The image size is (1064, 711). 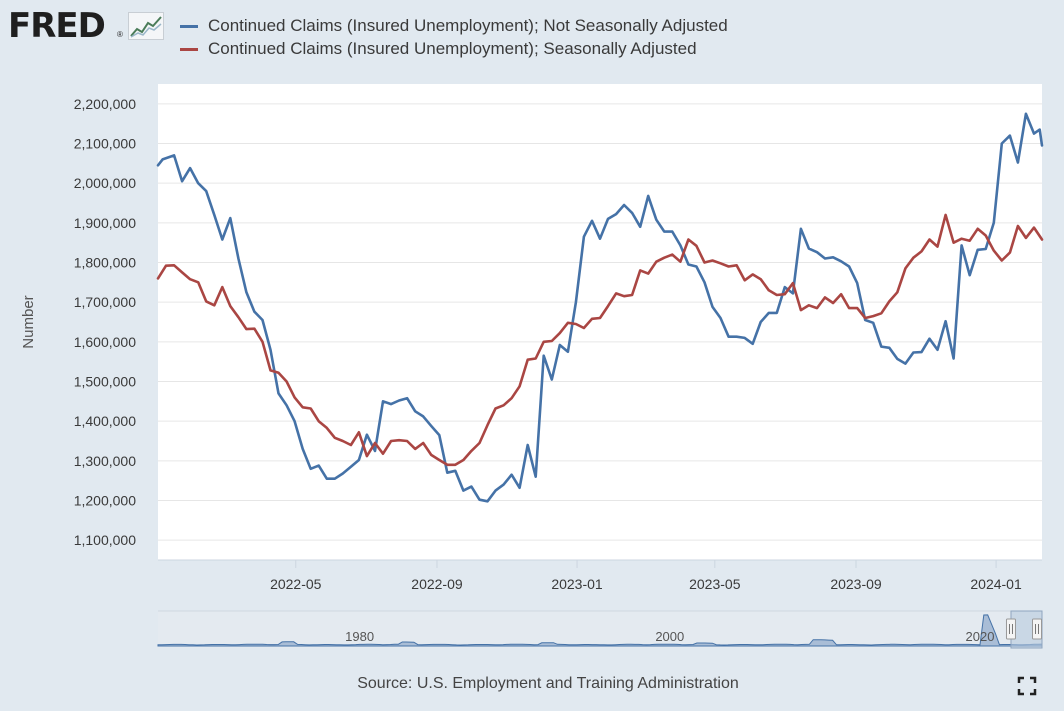 I want to click on legend-swatch-nsa, so click(x=189, y=26).